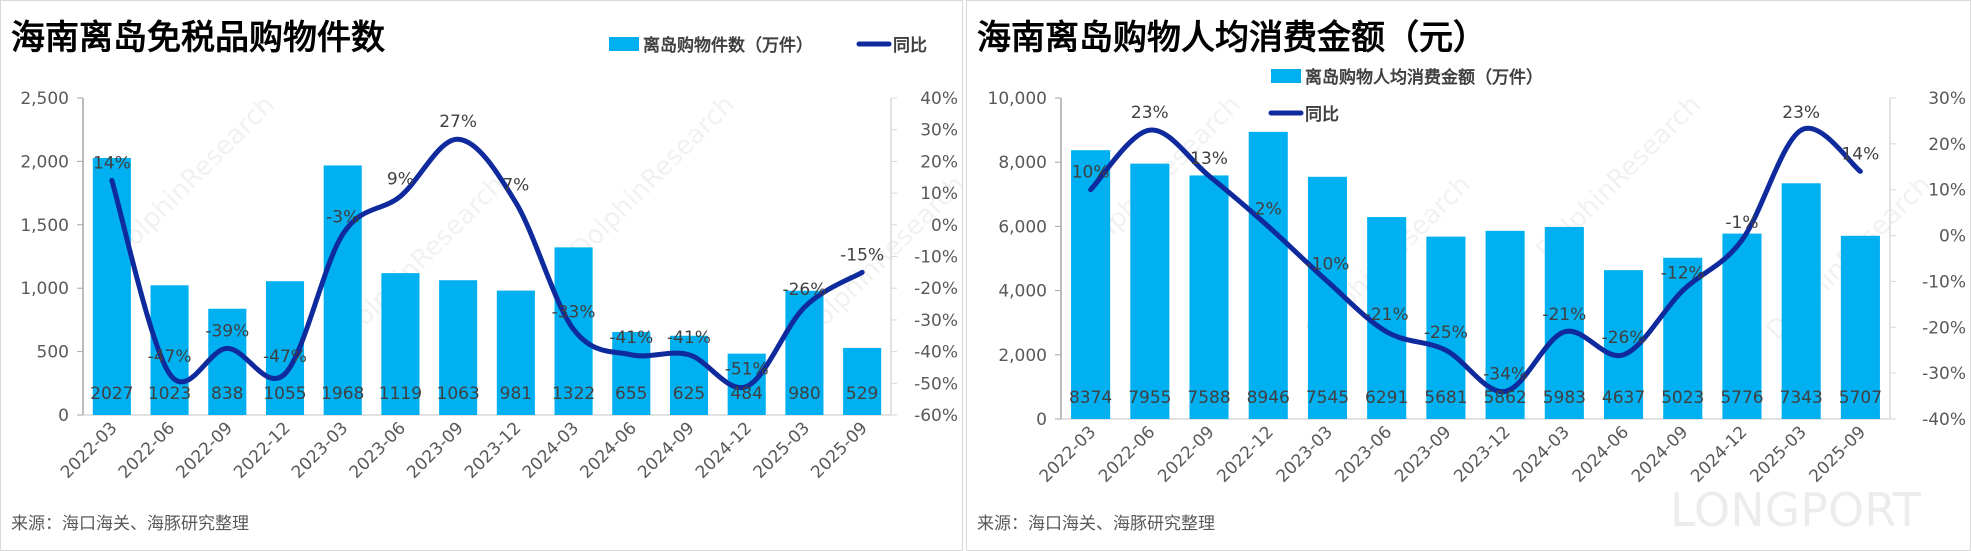  What do you see at coordinates (1328, 264) in the screenshot?
I see `yoy-value-label: -10%` at bounding box center [1328, 264].